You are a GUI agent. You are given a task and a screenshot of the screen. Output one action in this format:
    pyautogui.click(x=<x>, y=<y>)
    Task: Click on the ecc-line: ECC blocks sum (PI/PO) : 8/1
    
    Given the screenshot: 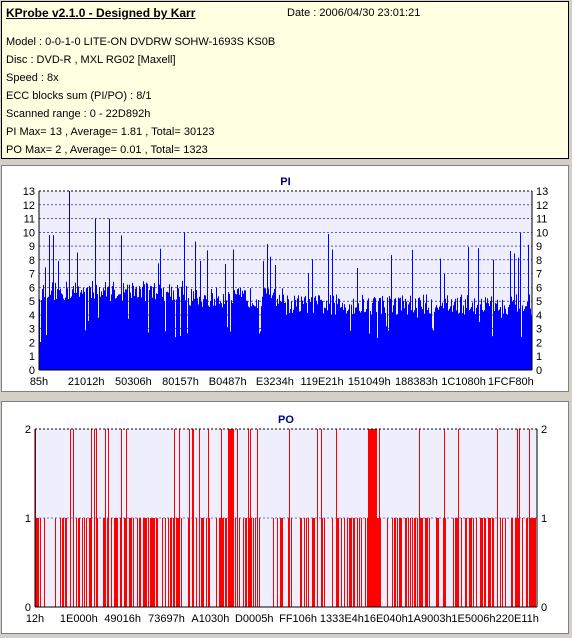 What is the action you would take?
    pyautogui.click(x=79, y=96)
    